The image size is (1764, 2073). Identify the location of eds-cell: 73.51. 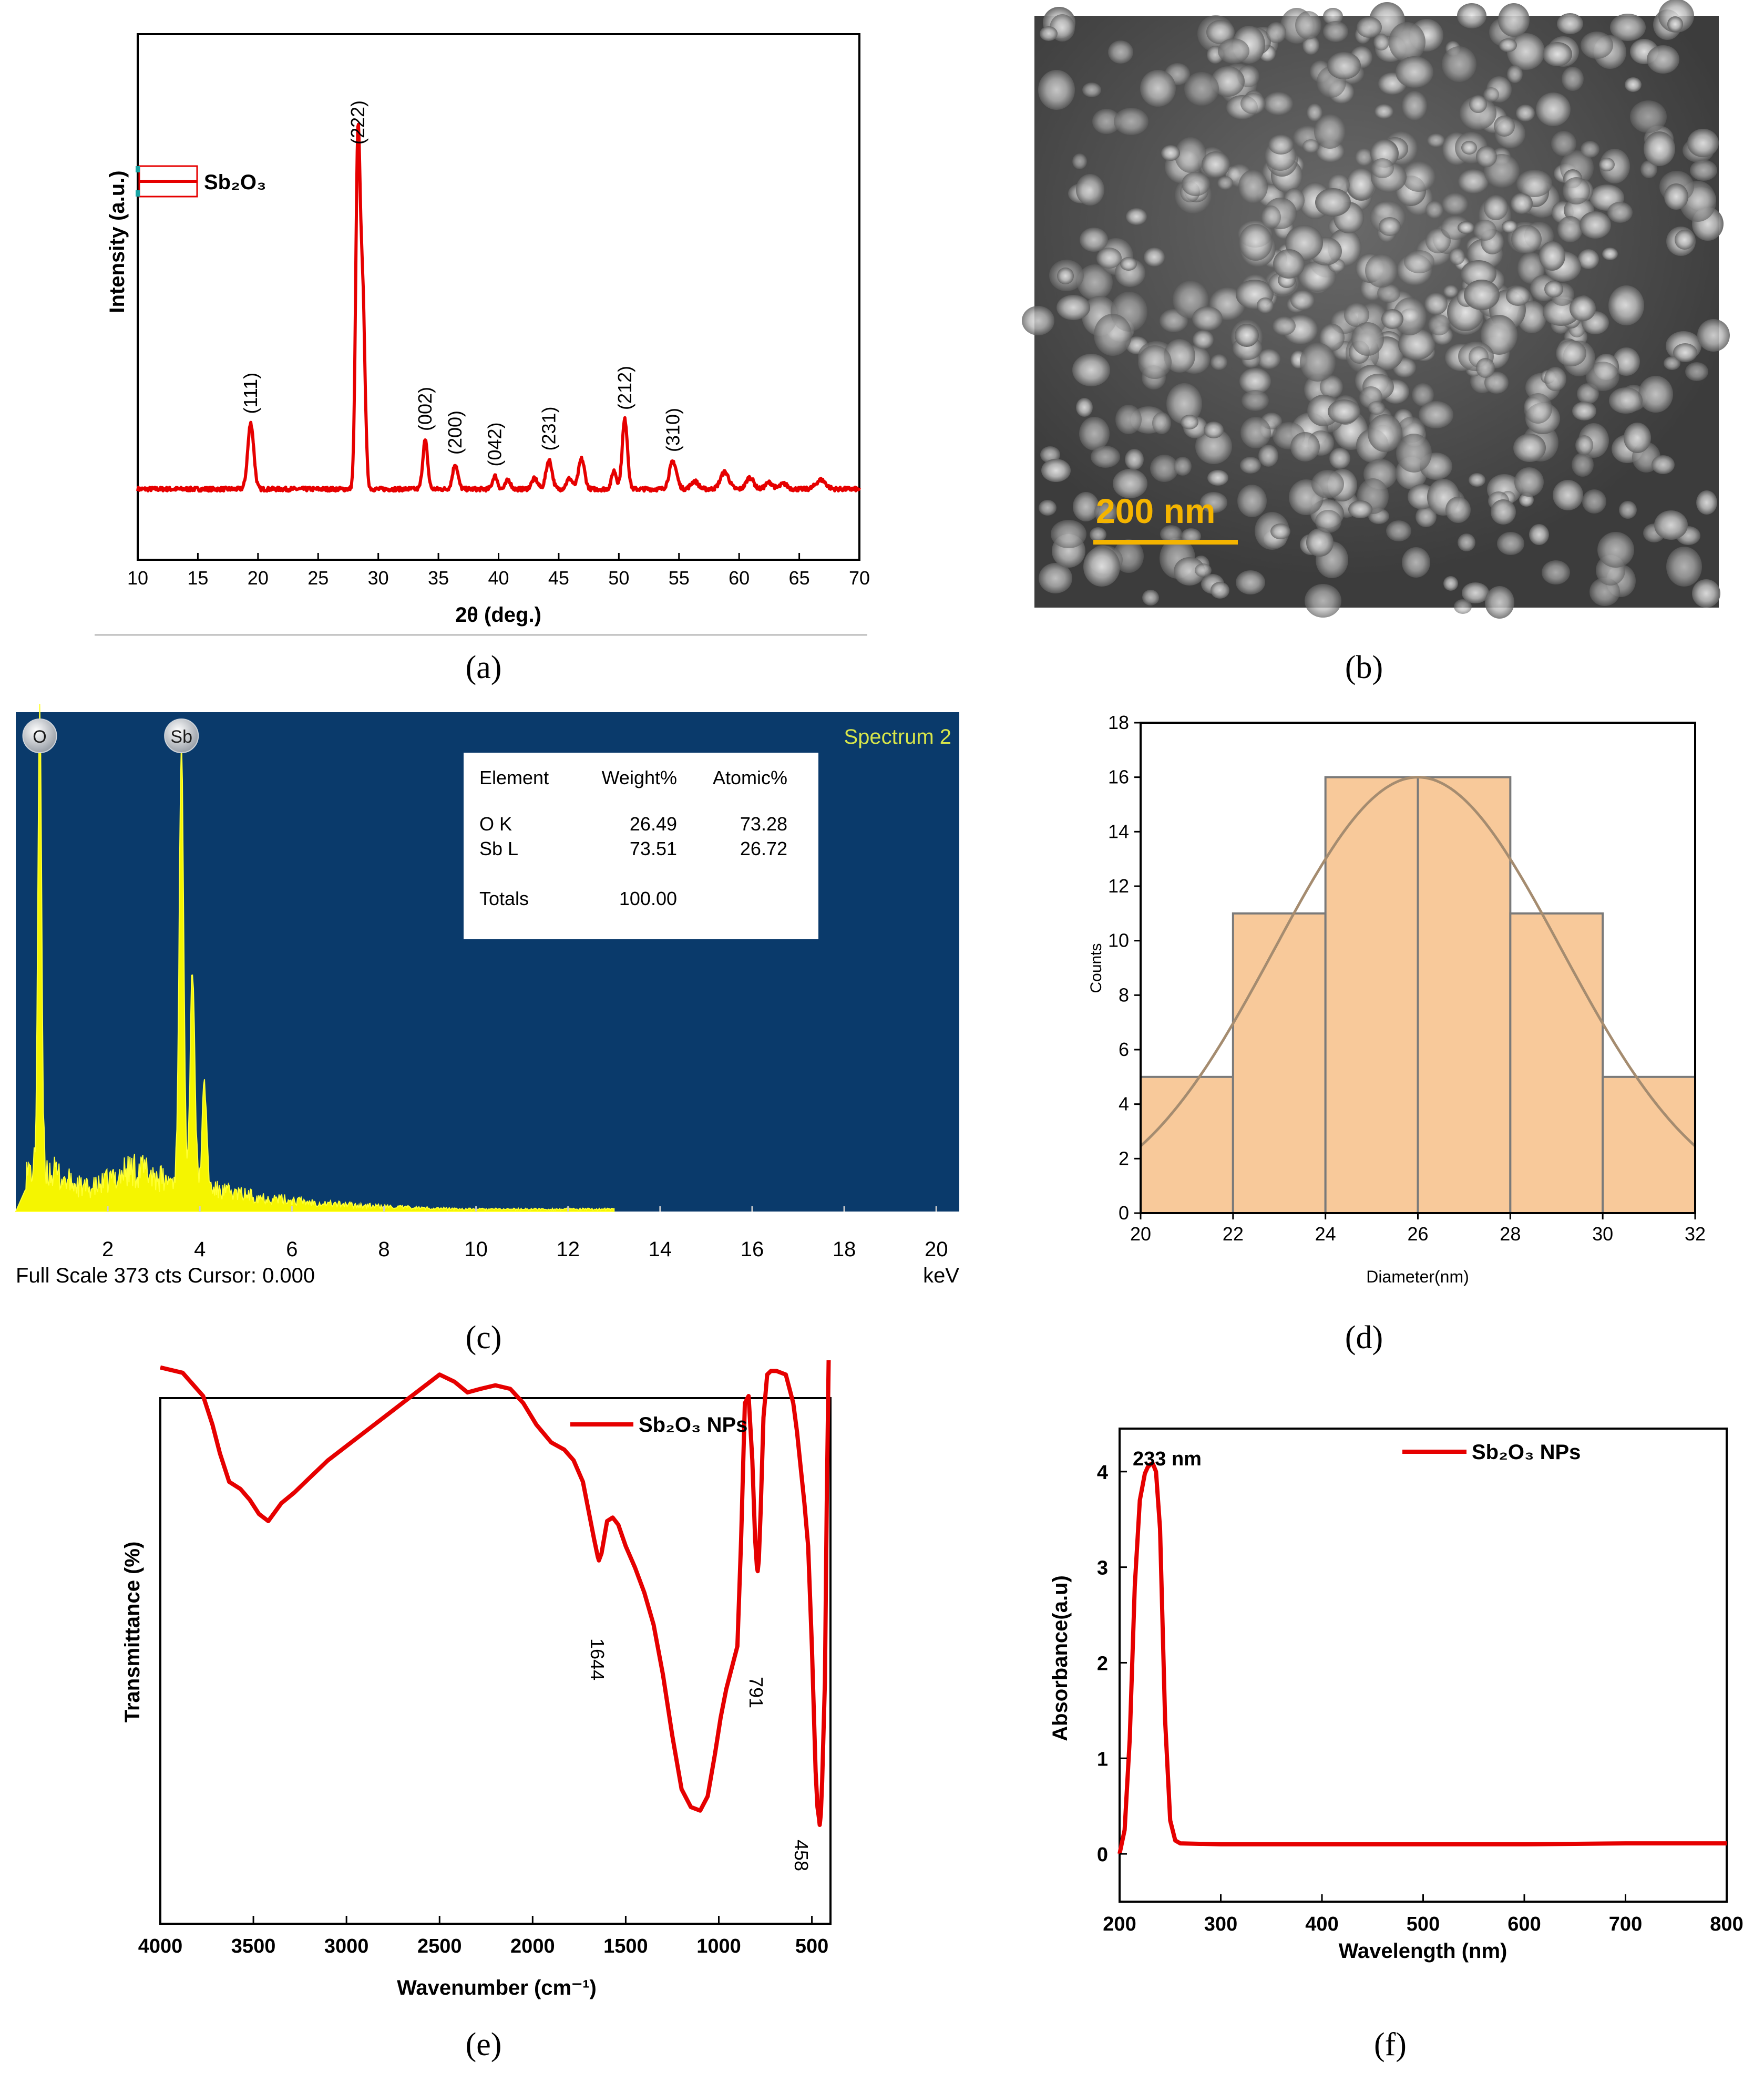
(654, 848).